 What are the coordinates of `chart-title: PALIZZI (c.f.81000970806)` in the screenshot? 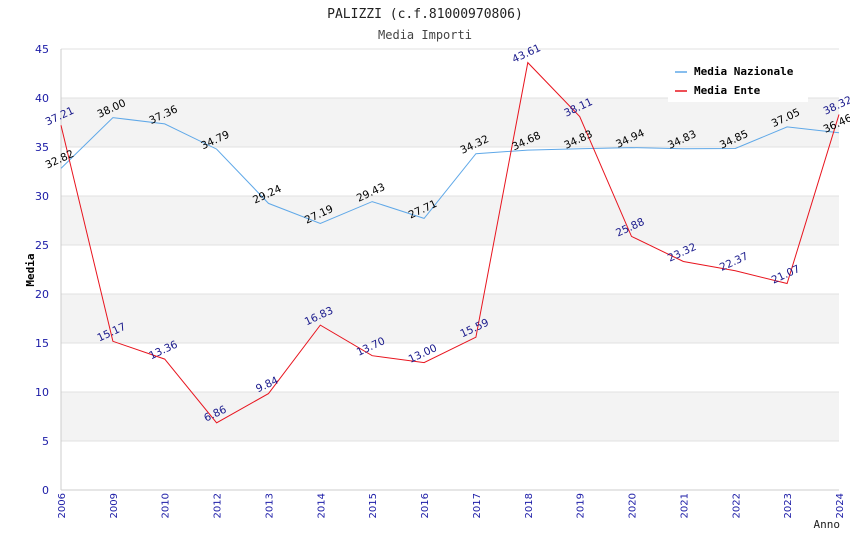 It's located at (425, 14).